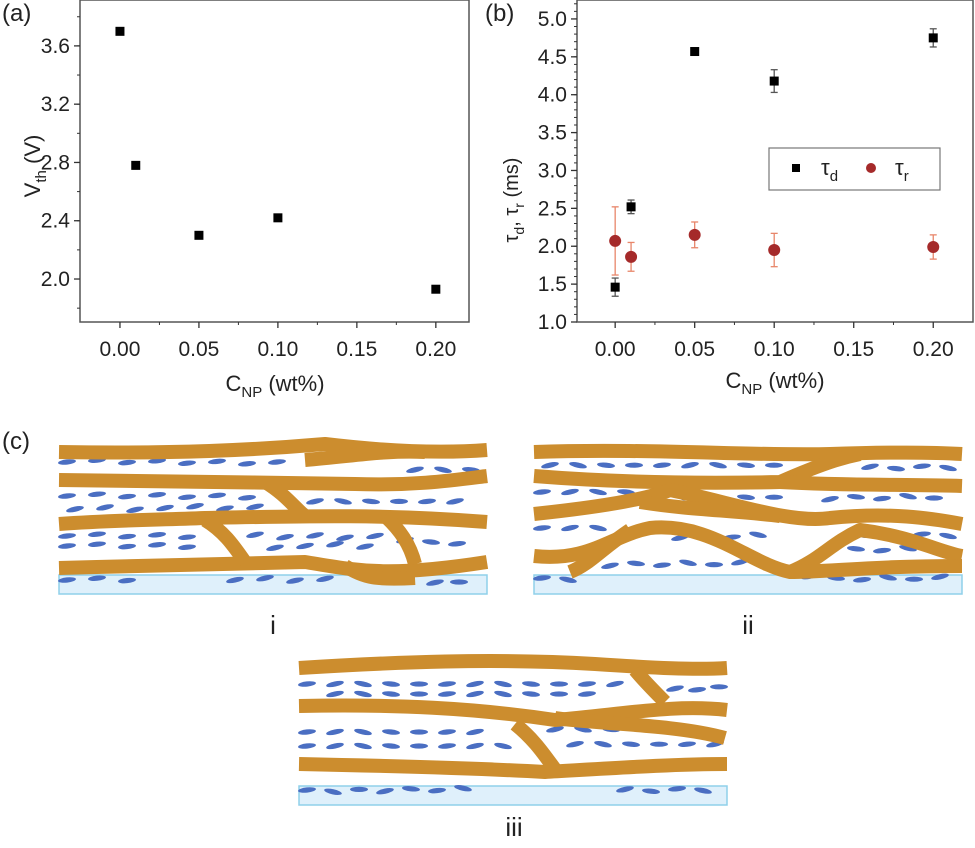 The image size is (975, 848). Describe the element at coordinates (278, 218) in the screenshot. I see `a-point-Vth` at that location.